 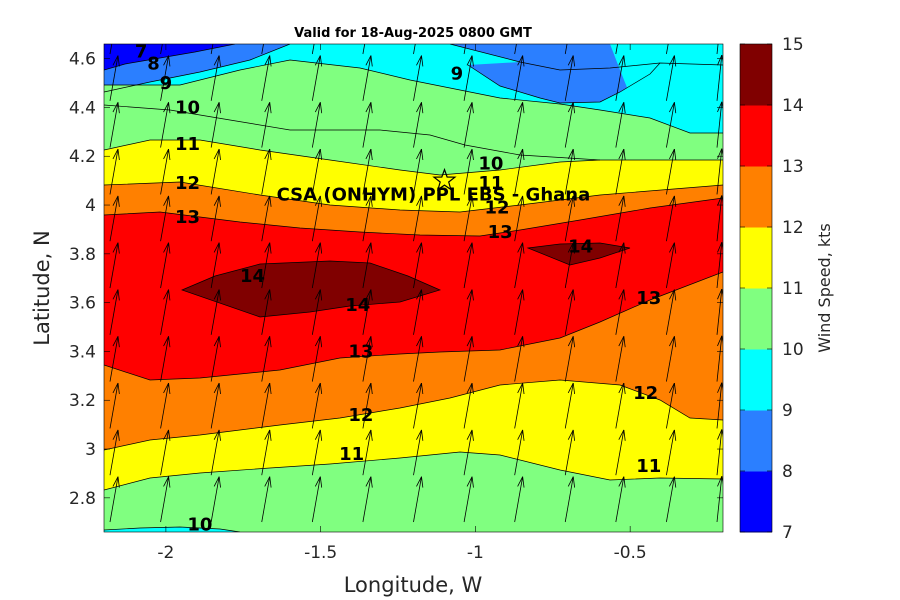 What do you see at coordinates (141, 51) in the screenshot?
I see `contour-value-label: 7` at bounding box center [141, 51].